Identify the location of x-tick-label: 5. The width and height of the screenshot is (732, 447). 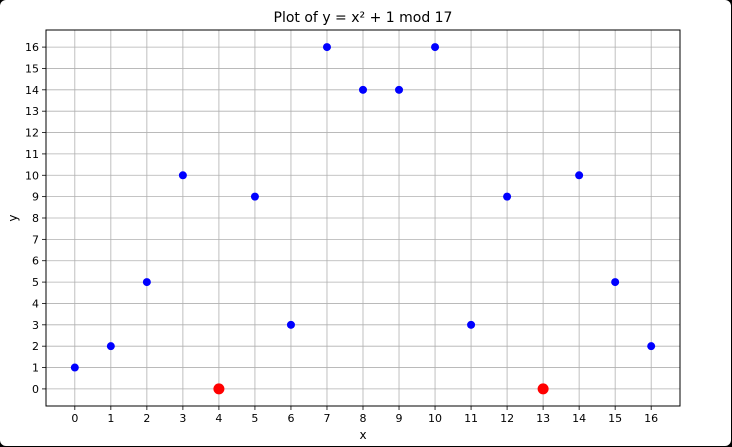
(254, 418).